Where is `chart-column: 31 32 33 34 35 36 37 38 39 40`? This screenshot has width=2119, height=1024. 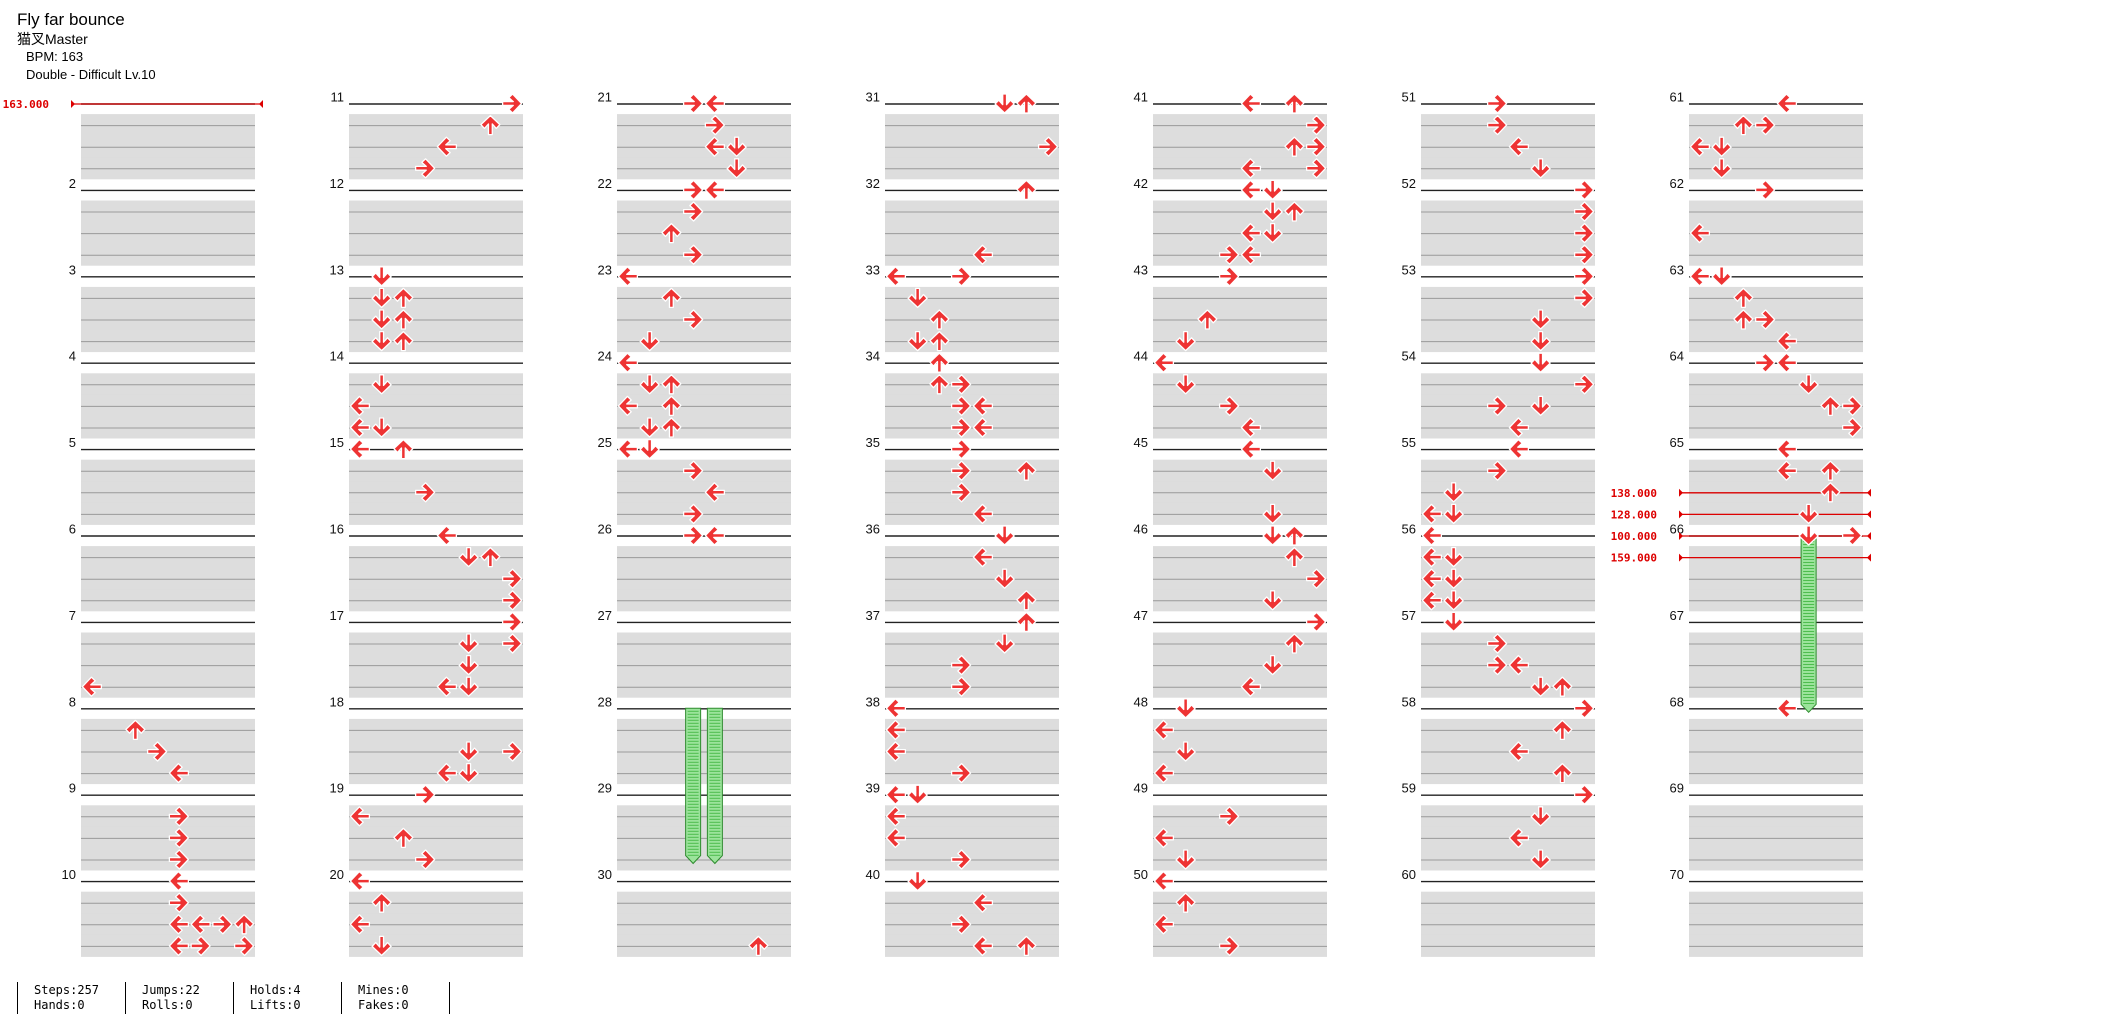
chart-column: 31 32 33 34 35 36 37 38 39 40 is located at coordinates (962, 523).